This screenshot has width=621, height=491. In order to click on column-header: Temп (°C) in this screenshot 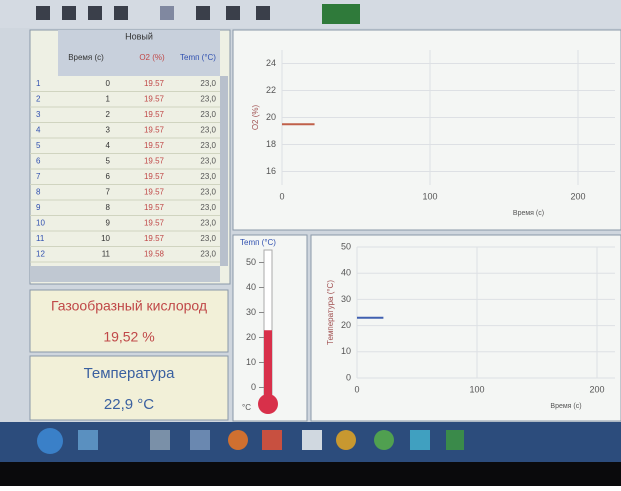, I will do `click(198, 57)`.